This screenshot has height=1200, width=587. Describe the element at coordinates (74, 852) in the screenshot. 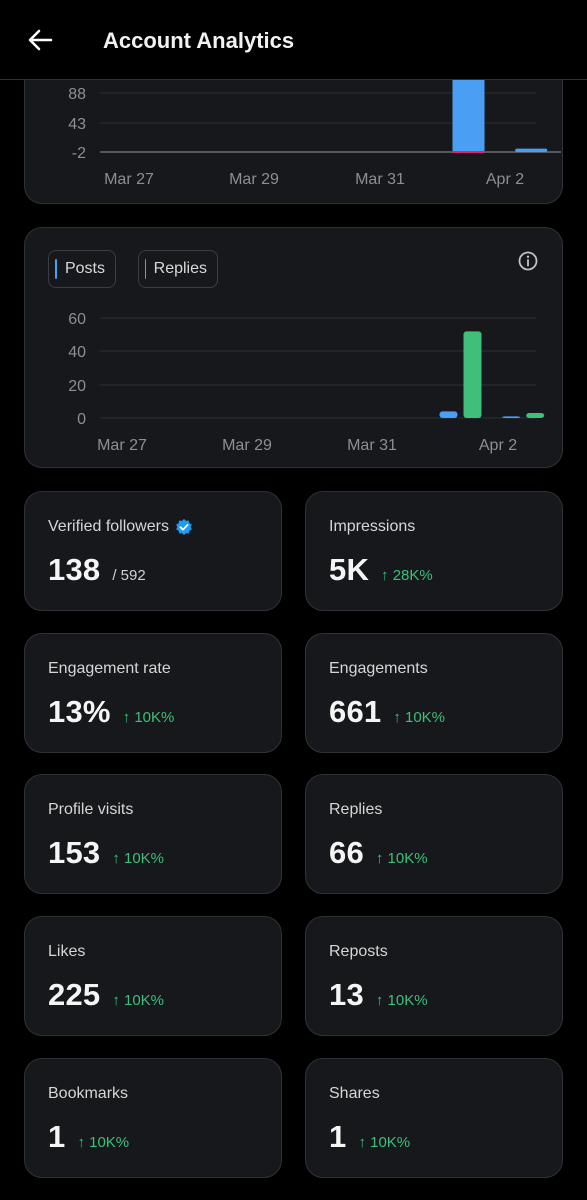

I see `stat-value: 153` at that location.